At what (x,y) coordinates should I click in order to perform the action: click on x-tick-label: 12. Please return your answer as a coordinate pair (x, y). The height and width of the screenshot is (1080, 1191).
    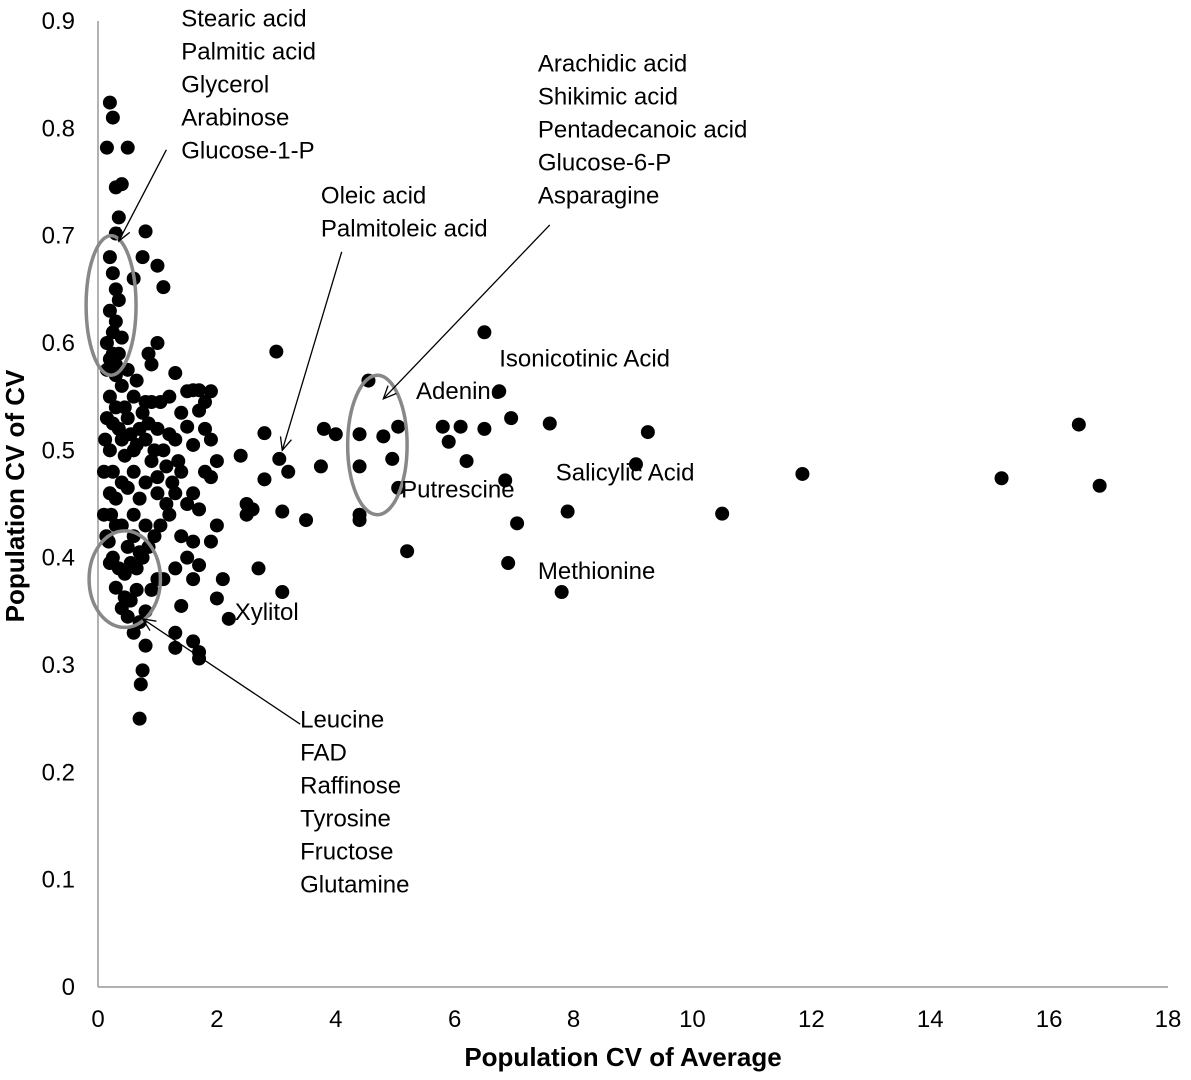
    Looking at the image, I should click on (811, 1019).